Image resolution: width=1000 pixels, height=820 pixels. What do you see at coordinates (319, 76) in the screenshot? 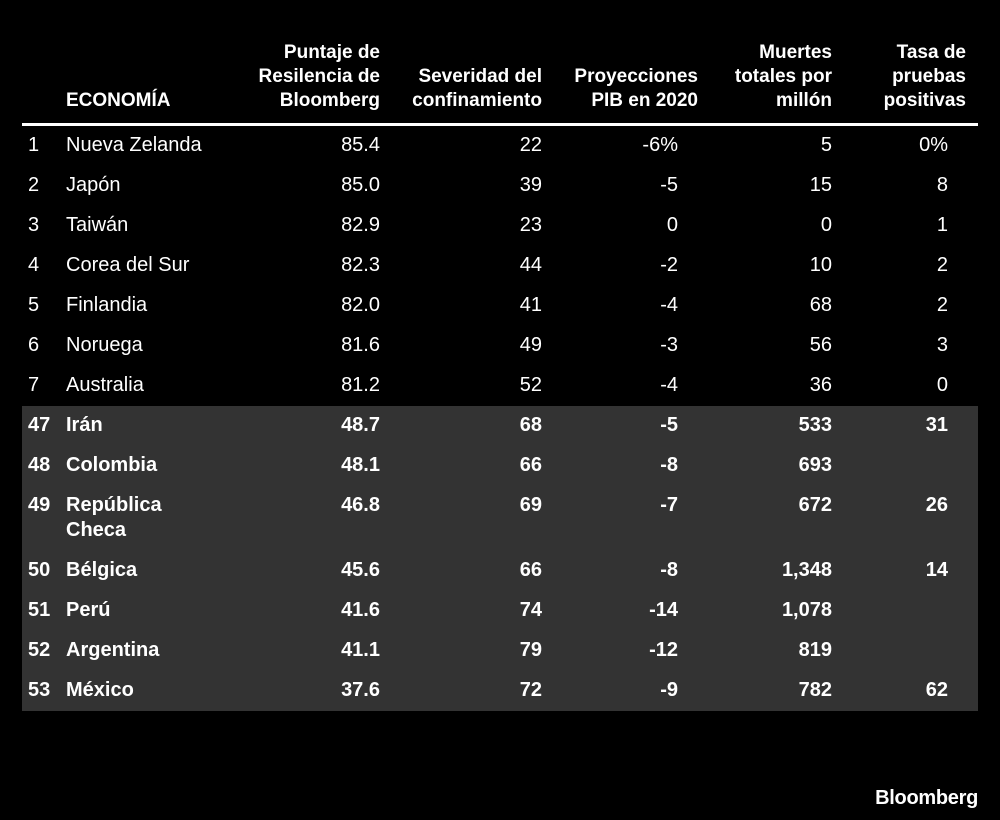
I see `header-resilience-score: Puntaje de Resilencia de Bloomberg` at bounding box center [319, 76].